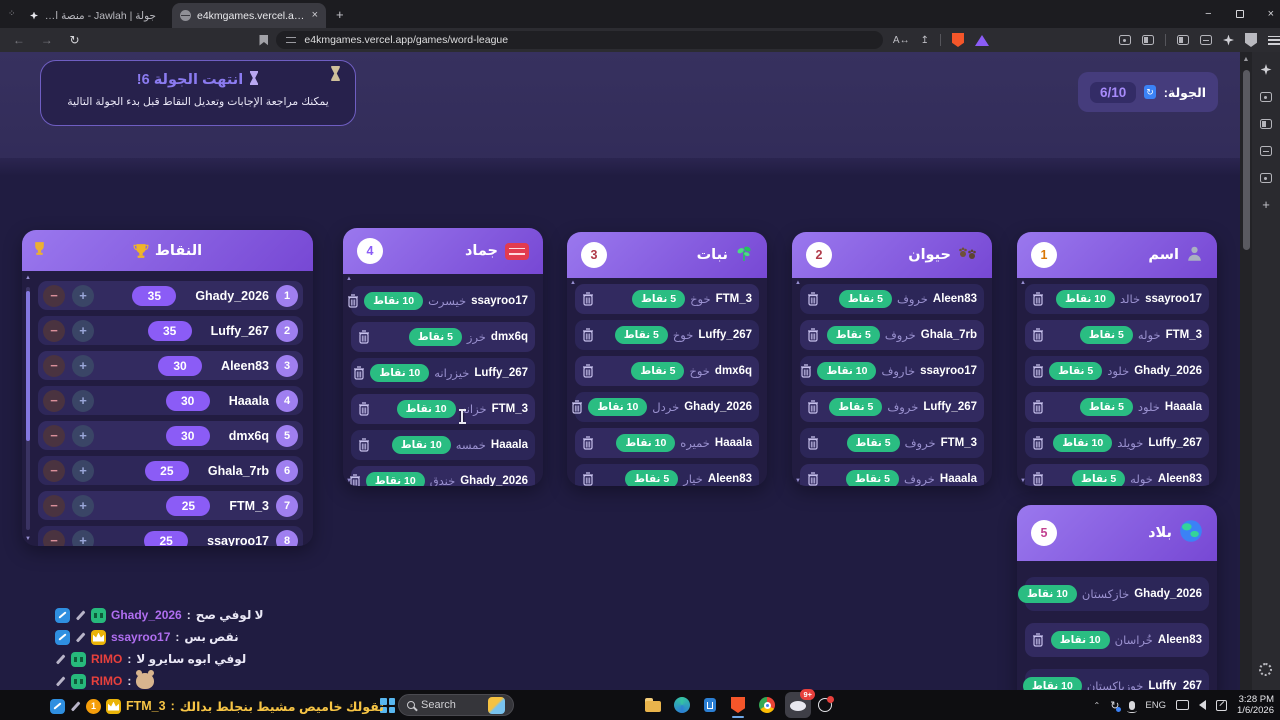 This screenshot has width=1280, height=720. What do you see at coordinates (1239, 14) in the screenshot?
I see `window-restore-button` at bounding box center [1239, 14].